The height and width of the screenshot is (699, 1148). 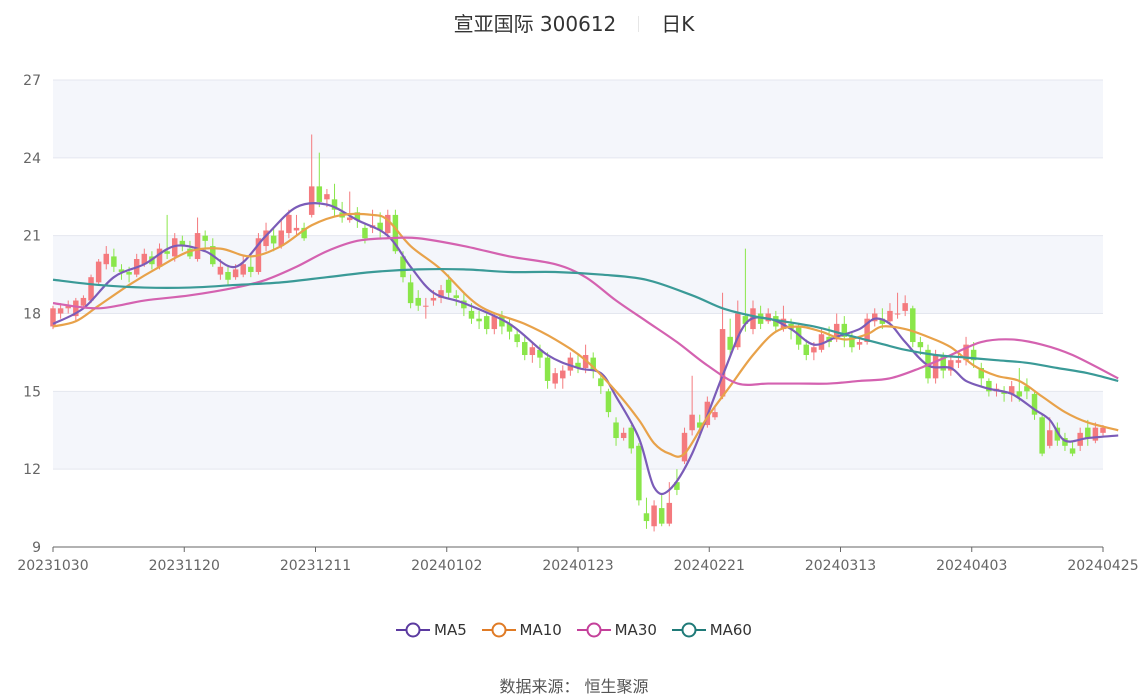 What do you see at coordinates (540, 630) in the screenshot?
I see `legend-label-ma10: MA10` at bounding box center [540, 630].